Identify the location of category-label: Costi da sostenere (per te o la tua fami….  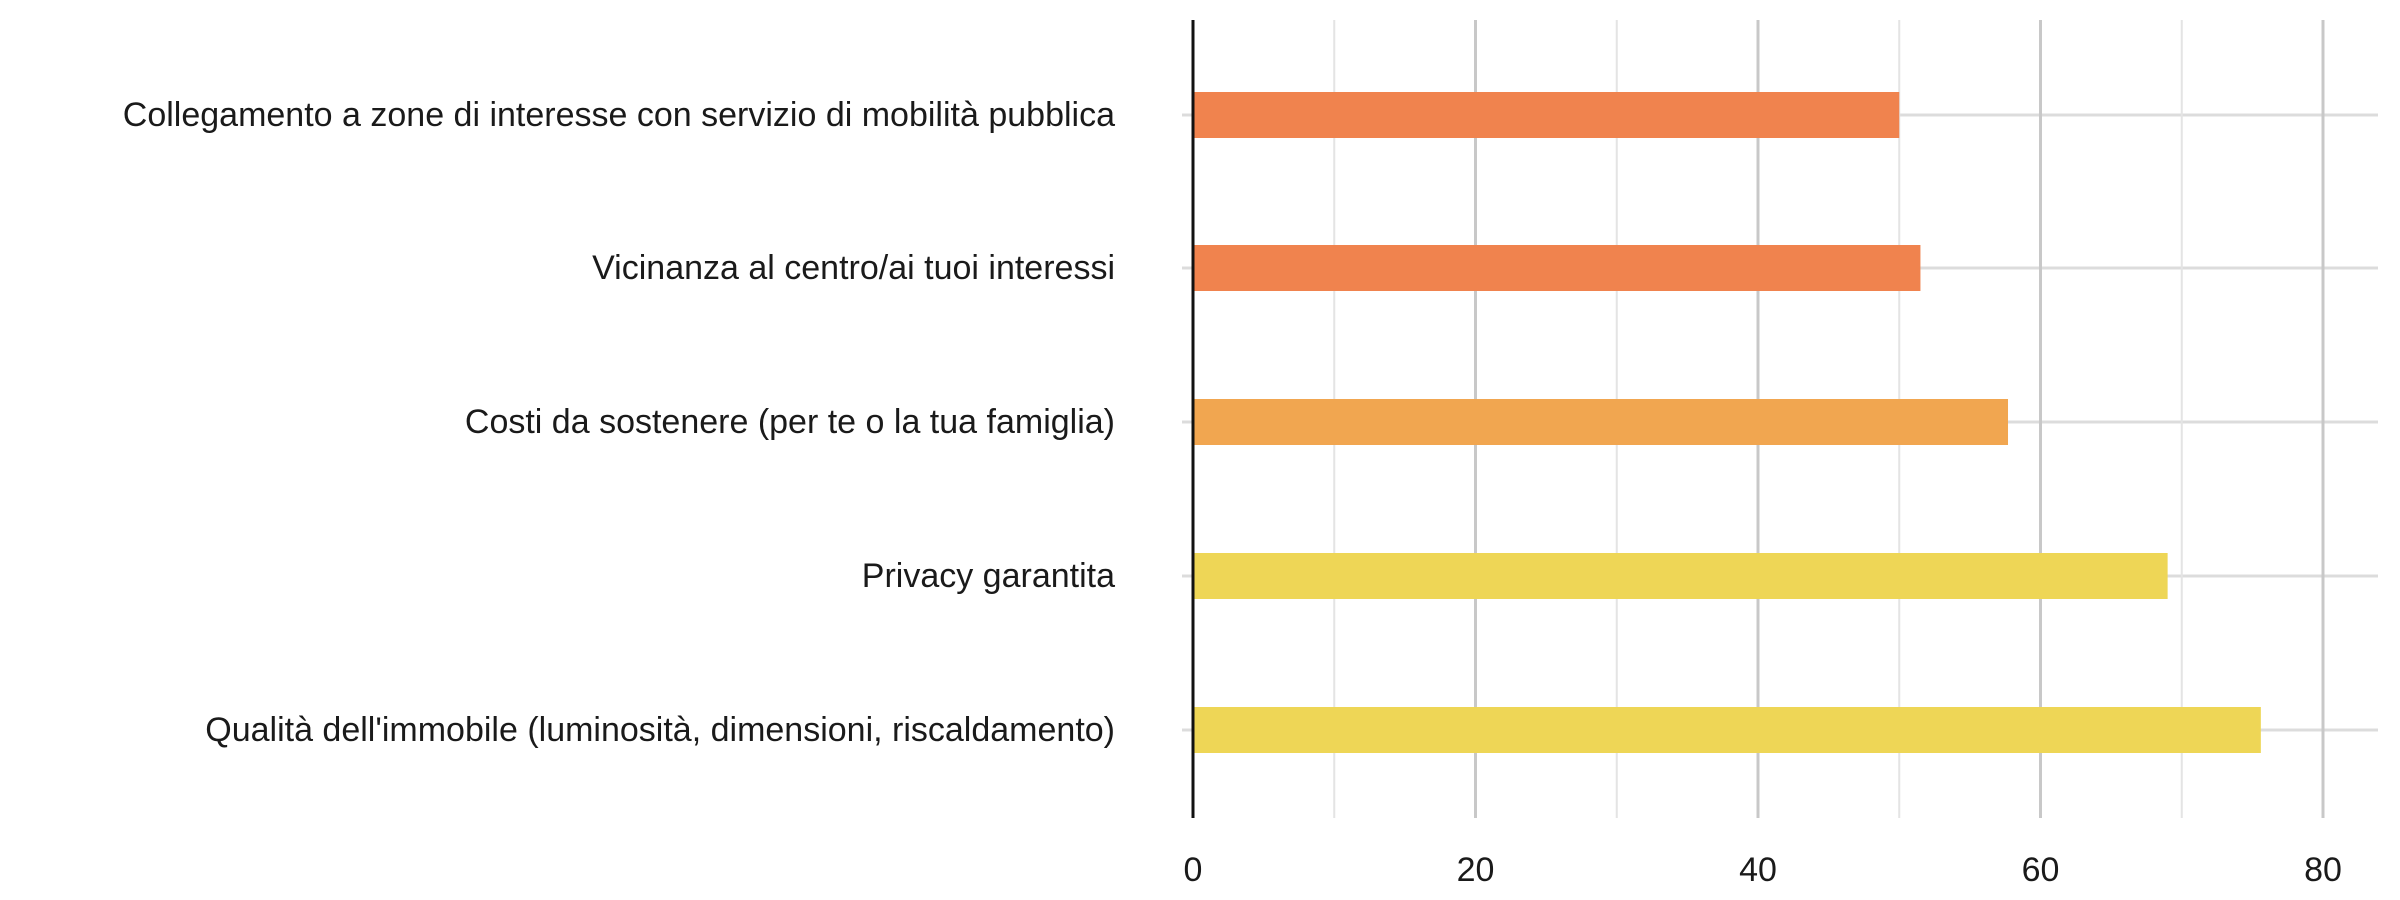
(790, 422).